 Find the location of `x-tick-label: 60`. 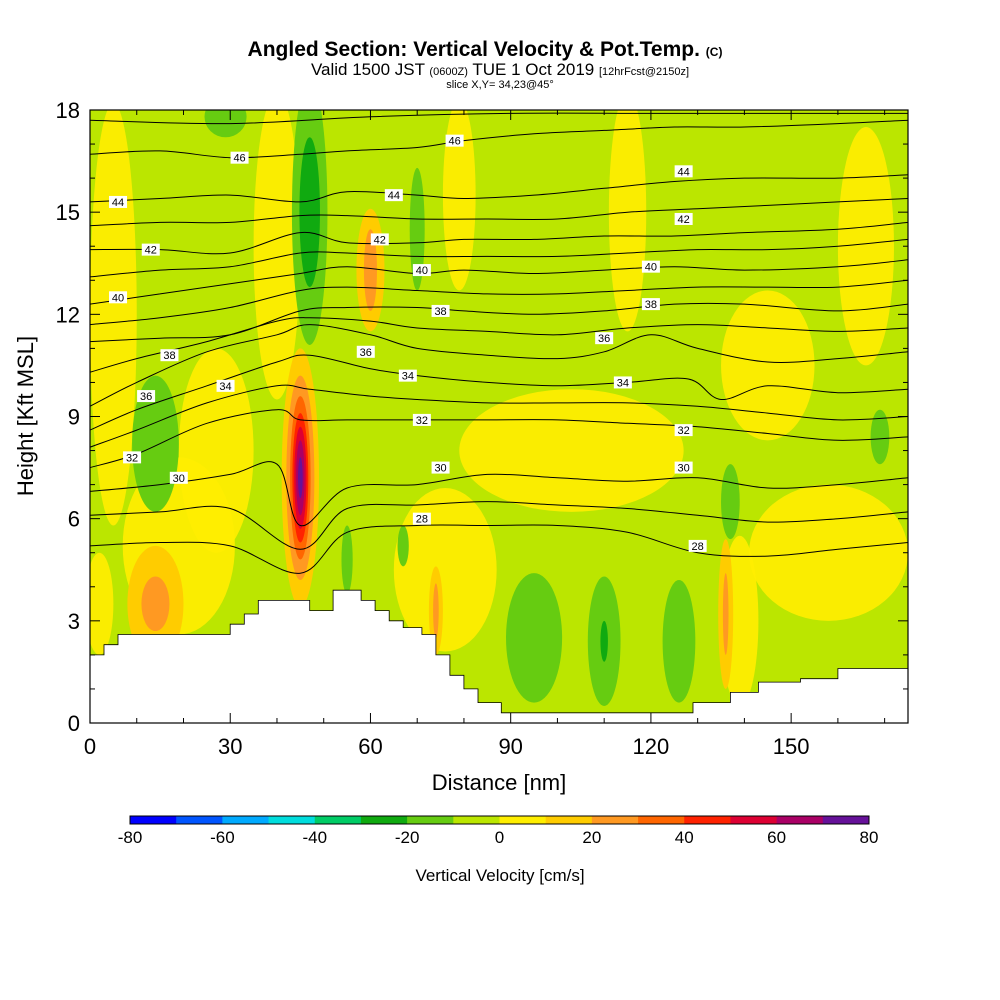

x-tick-label: 60 is located at coordinates (370, 746).